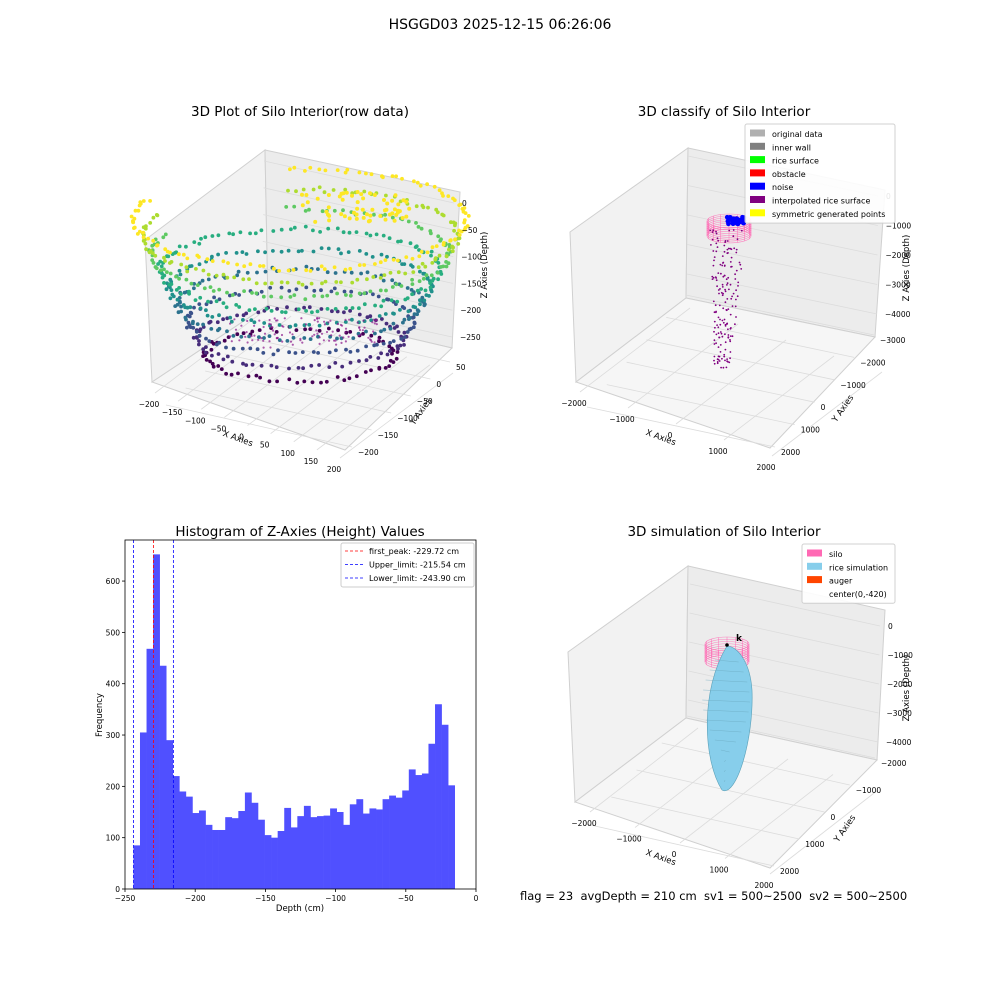 The width and height of the screenshot is (1000, 1000). I want to click on rice-mesh-line, so click(724, 781).